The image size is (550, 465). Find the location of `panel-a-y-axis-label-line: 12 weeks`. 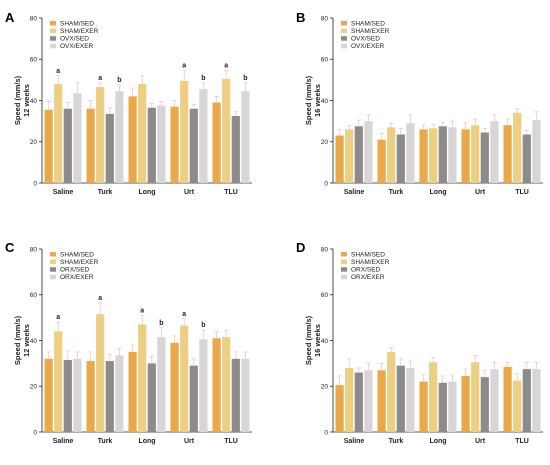

panel-a-y-axis-label-line: 12 weeks is located at coordinates (26, 100).